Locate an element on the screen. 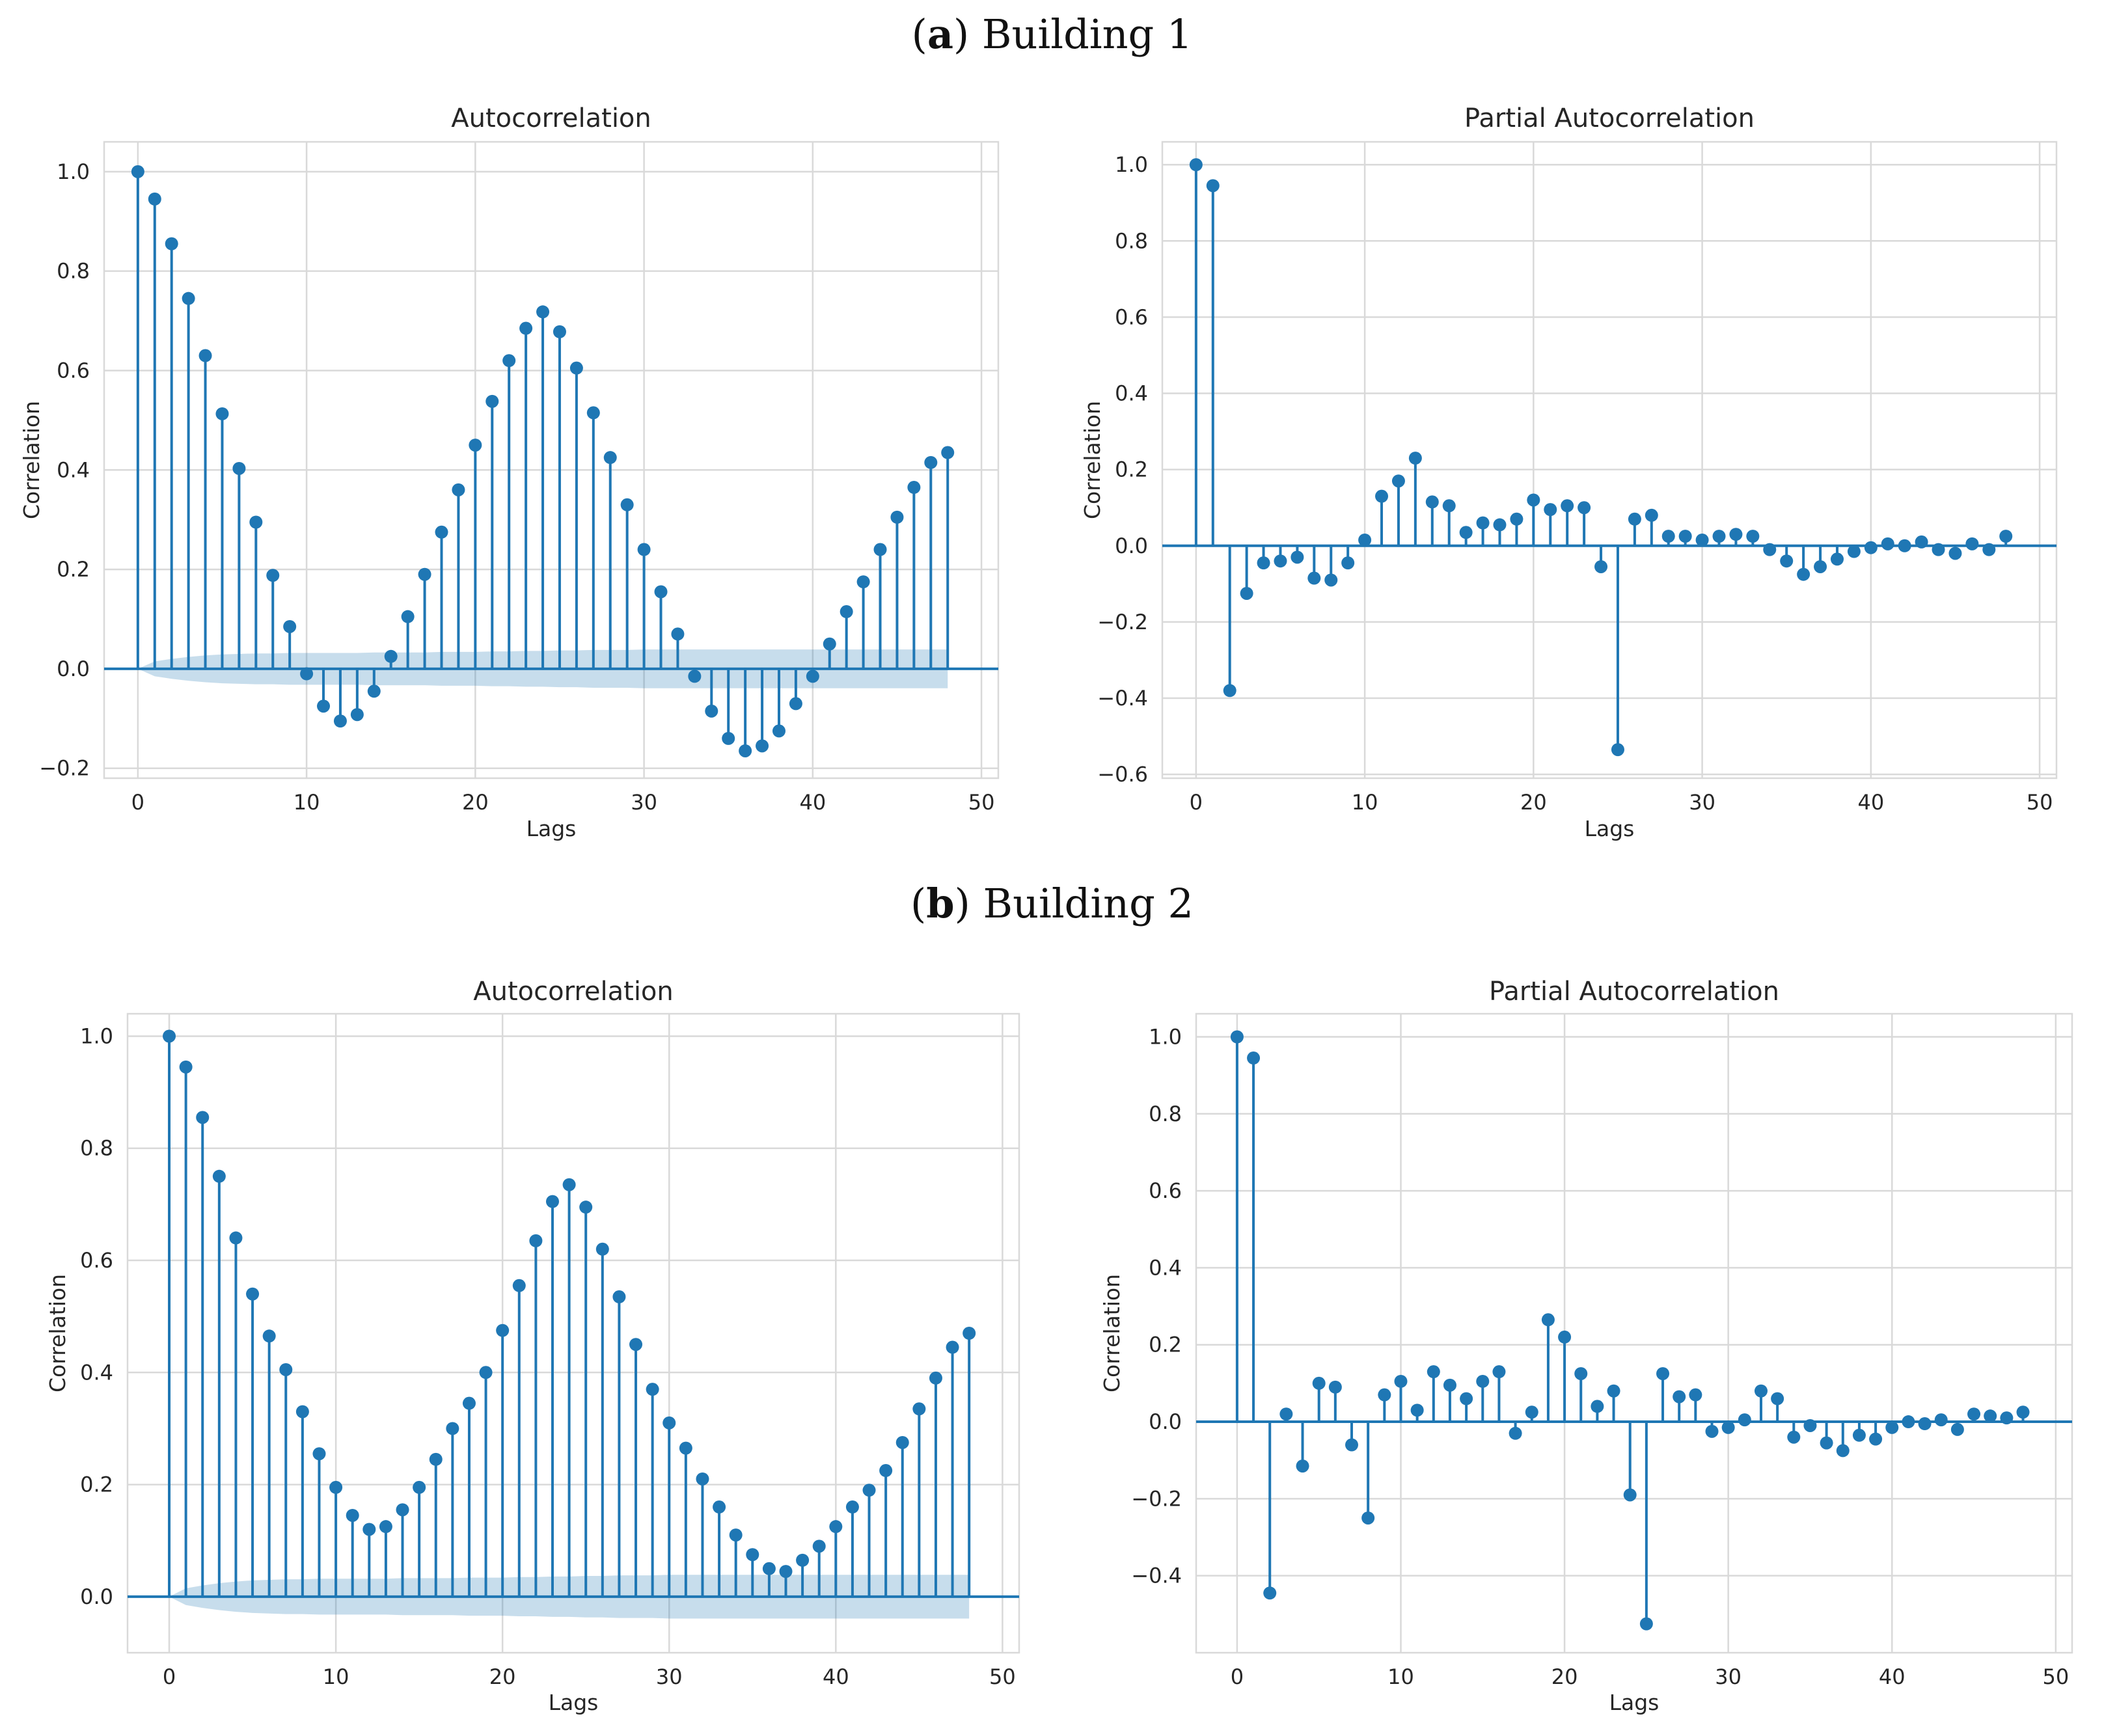 The image size is (2104, 1736). caption-text: Building 2 is located at coordinates (1082, 904).